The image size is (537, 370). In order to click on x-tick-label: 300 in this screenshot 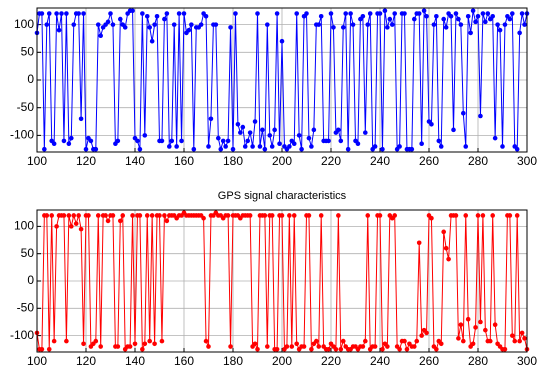, I will do `click(527, 361)`.